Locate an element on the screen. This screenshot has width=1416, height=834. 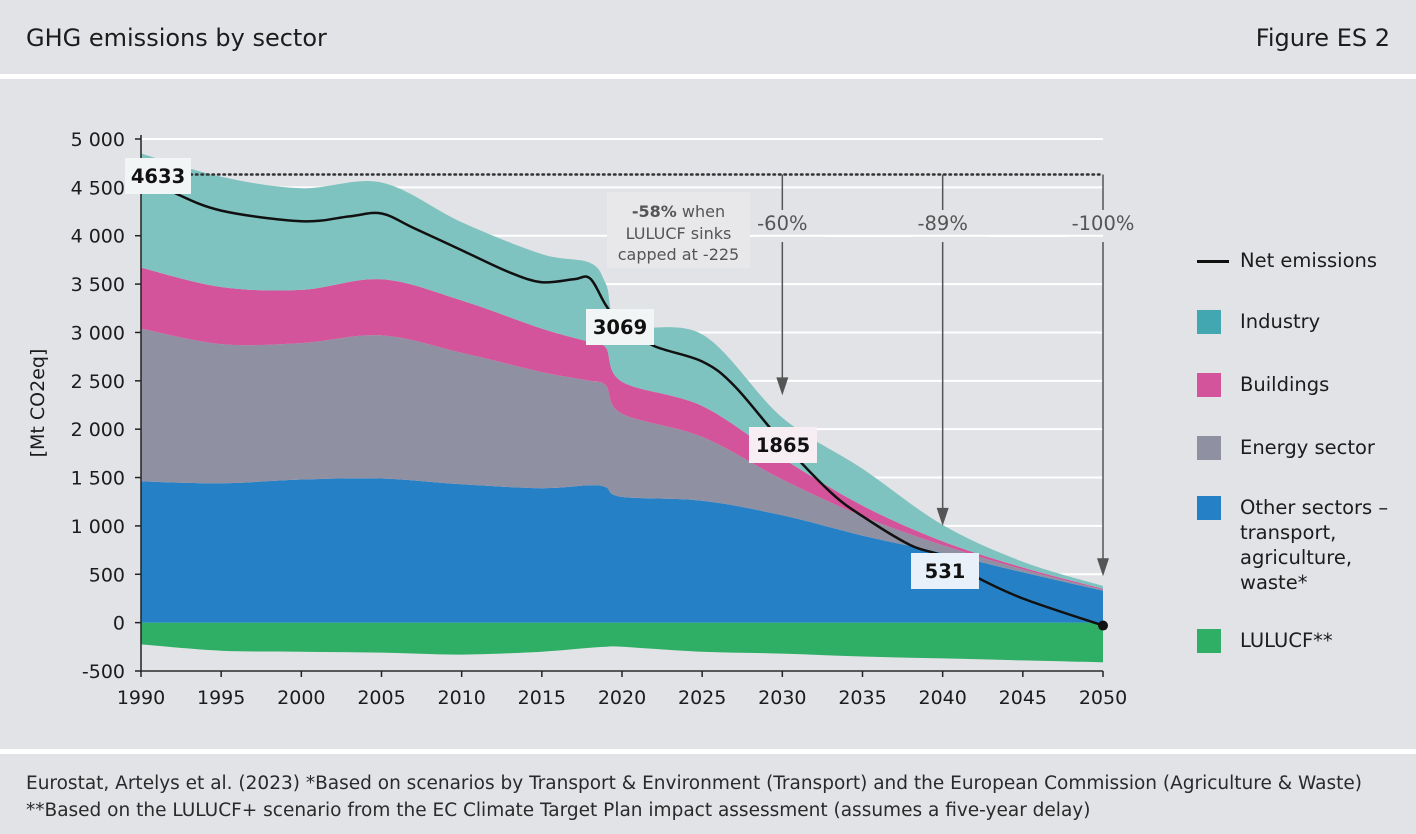
header-divider is located at coordinates (708, 76).